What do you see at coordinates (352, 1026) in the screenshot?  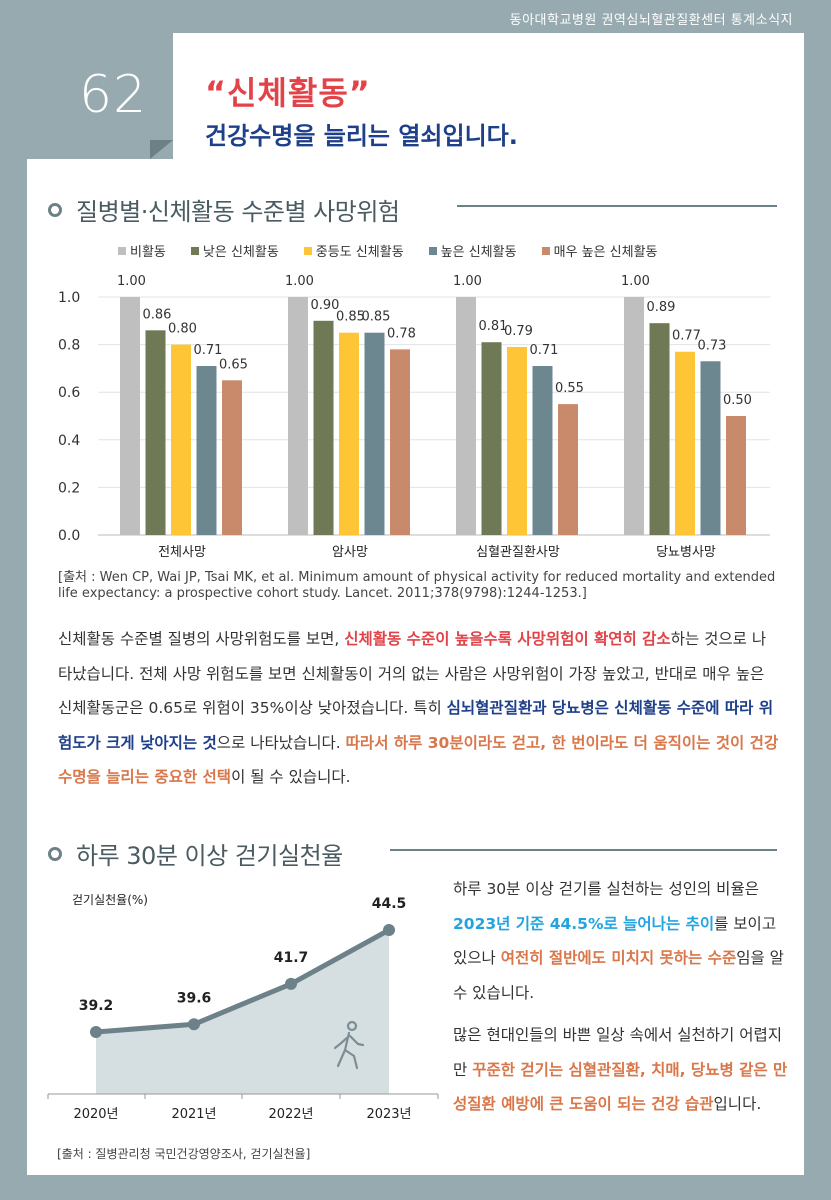 I see `head-shape` at bounding box center [352, 1026].